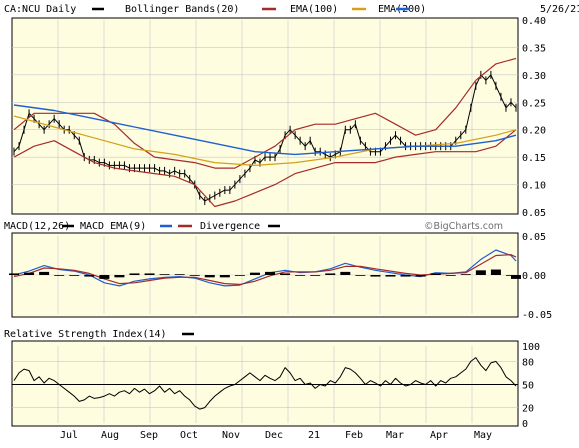 The width and height of the screenshot is (579, 448). Describe the element at coordinates (534, 21) in the screenshot. I see `y-tick-label: 0.40` at that location.